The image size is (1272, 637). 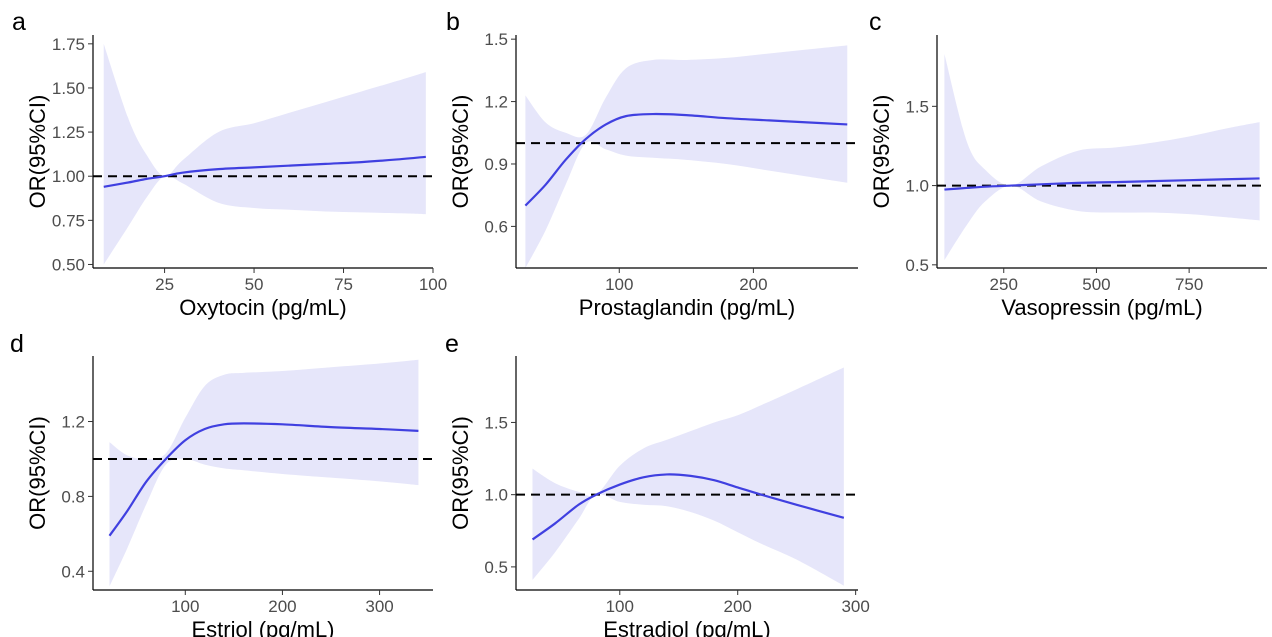 What do you see at coordinates (687, 307) in the screenshot?
I see `x-axis-title: Prostaglandin (pg/mL)` at bounding box center [687, 307].